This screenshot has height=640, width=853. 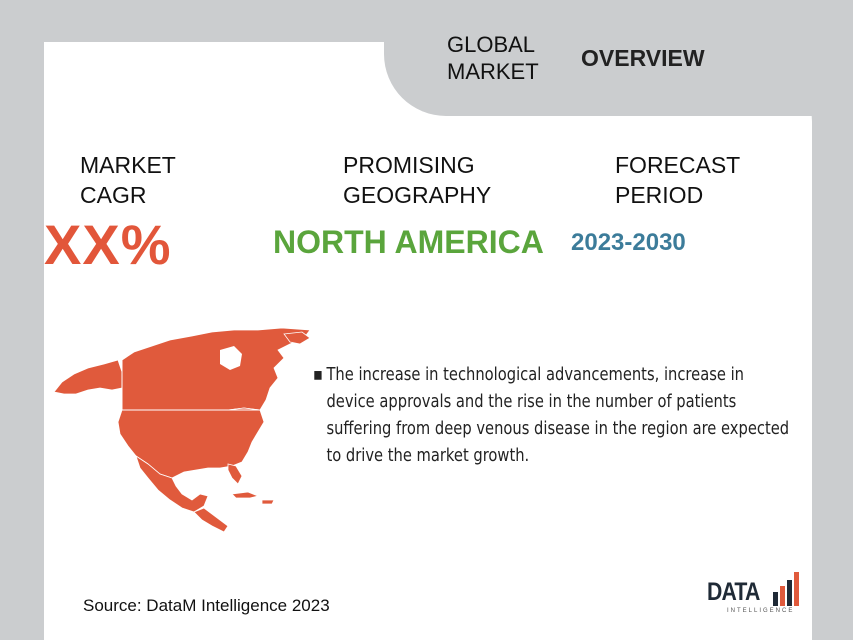 I want to click on global-market-label: GLOBAL MARKET, so click(x=493, y=58).